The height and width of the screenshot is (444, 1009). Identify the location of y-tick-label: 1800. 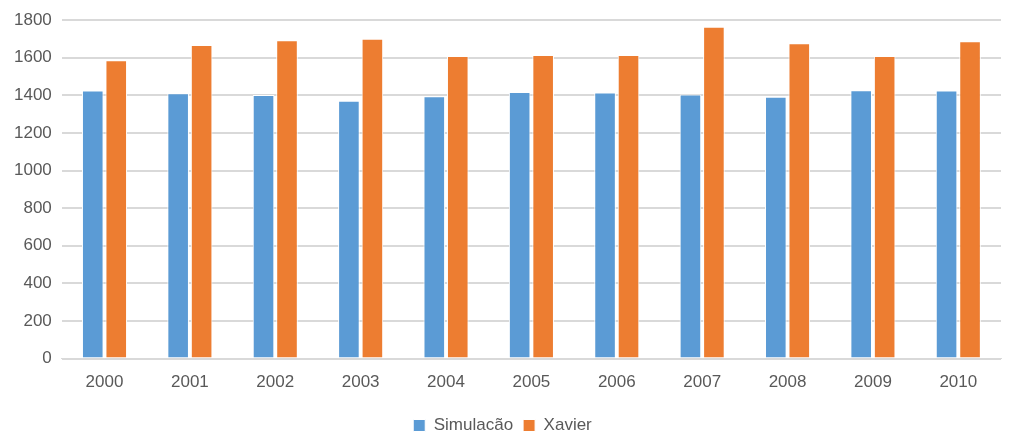
(32, 19).